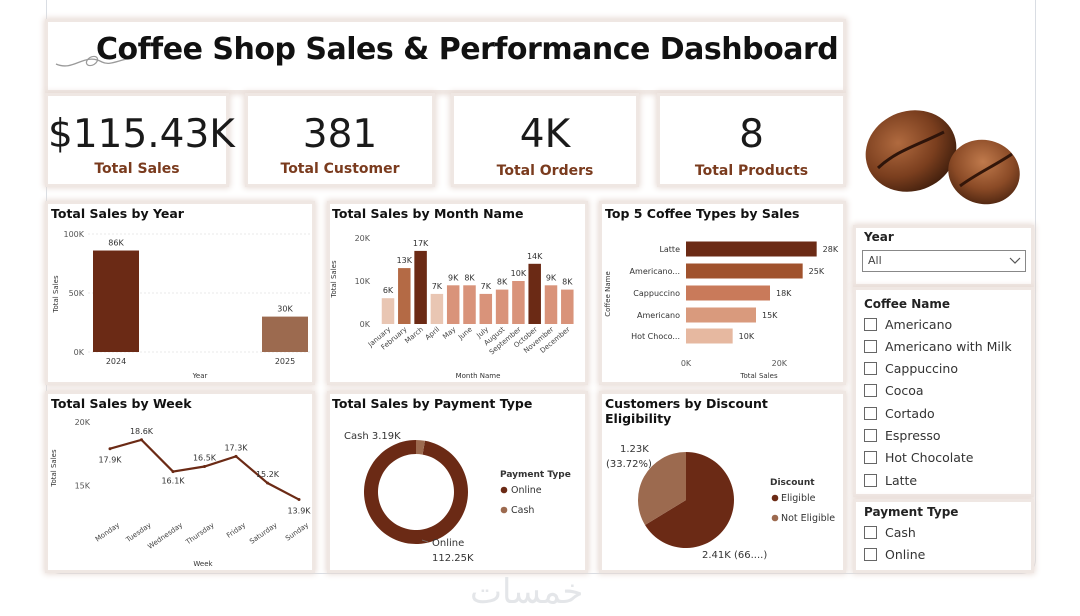  What do you see at coordinates (121, 403) in the screenshot?
I see `chart-title-sales-by-week: Total Sales by Week` at bounding box center [121, 403].